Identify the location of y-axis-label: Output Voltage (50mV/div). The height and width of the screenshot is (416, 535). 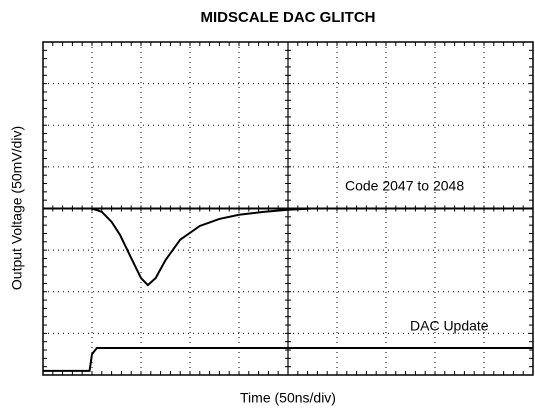
(17, 208).